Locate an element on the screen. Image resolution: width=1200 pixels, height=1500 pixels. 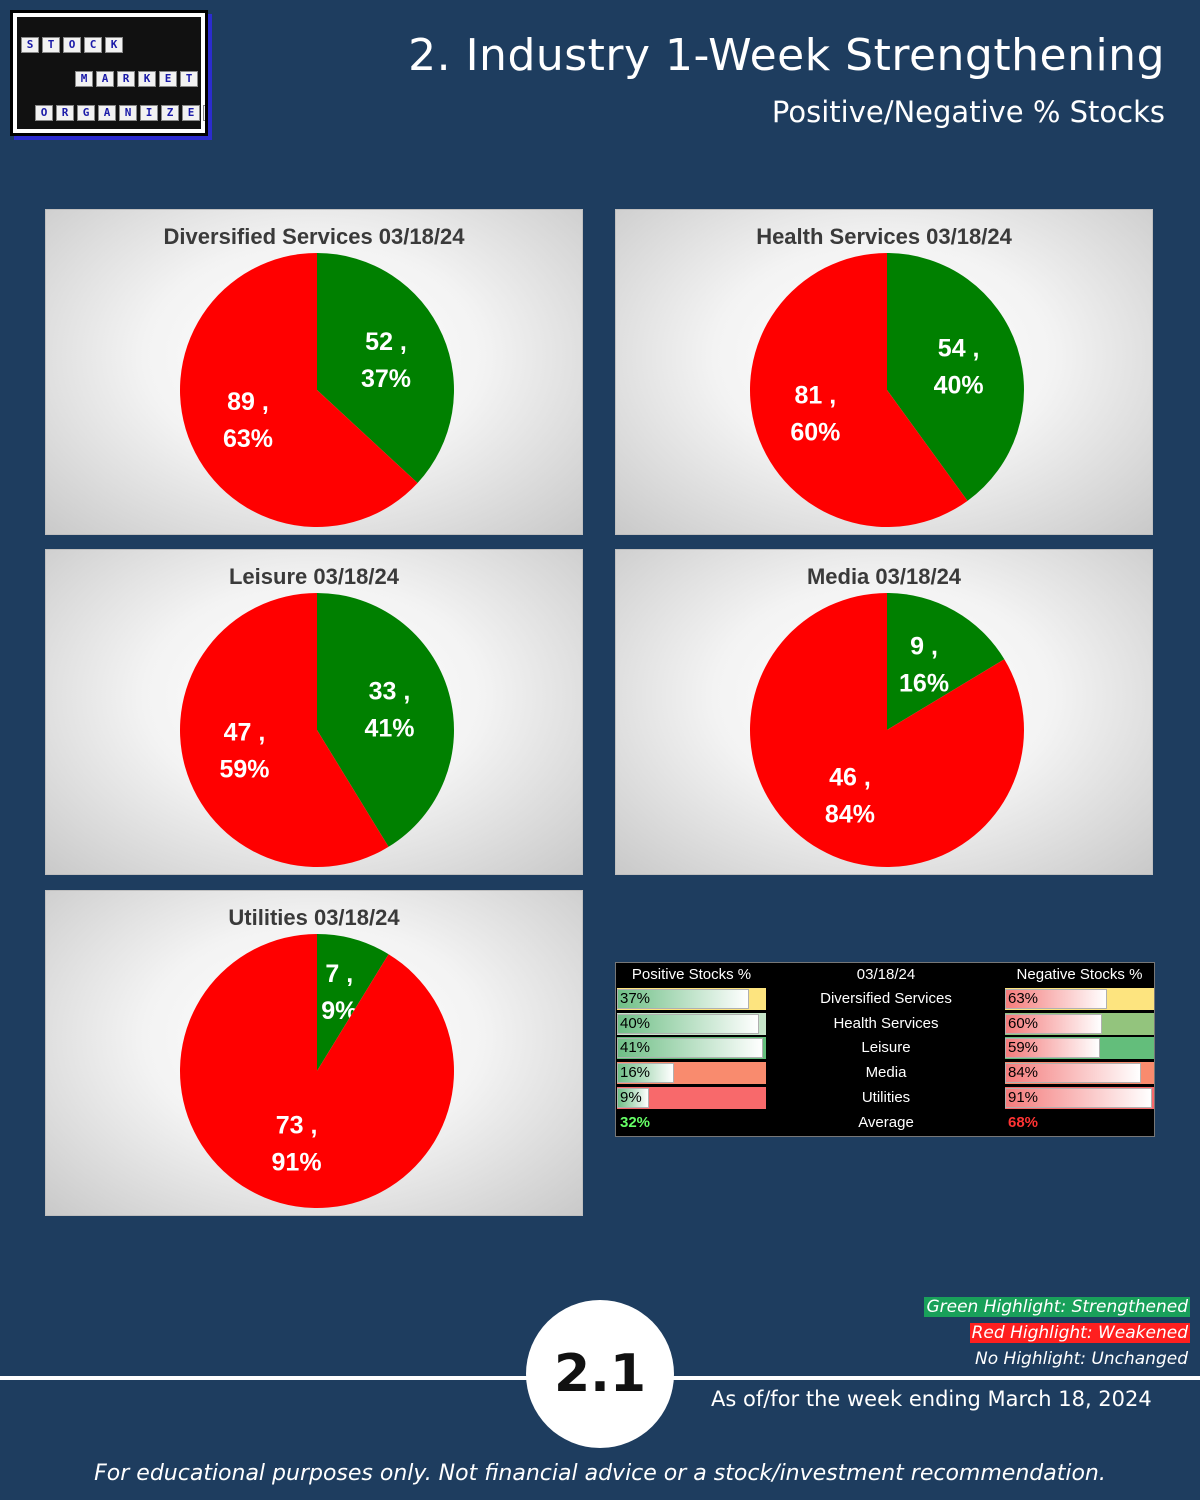
negative-value: 59% is located at coordinates (1023, 1048).